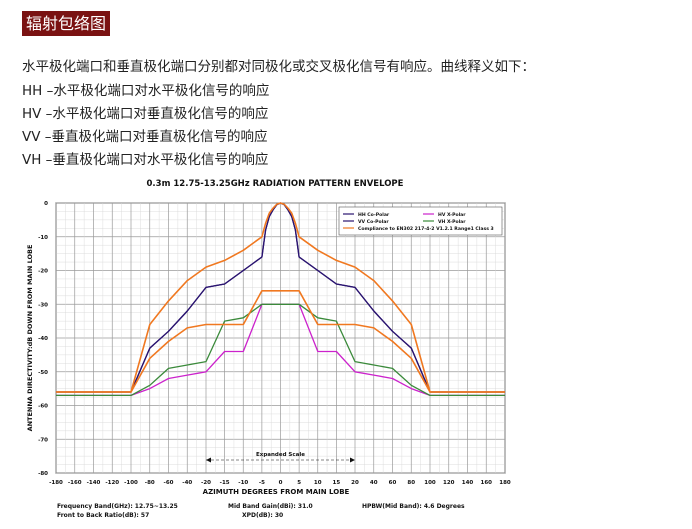  Describe the element at coordinates (169, 483) in the screenshot. I see `x-tick-label: -60` at that location.